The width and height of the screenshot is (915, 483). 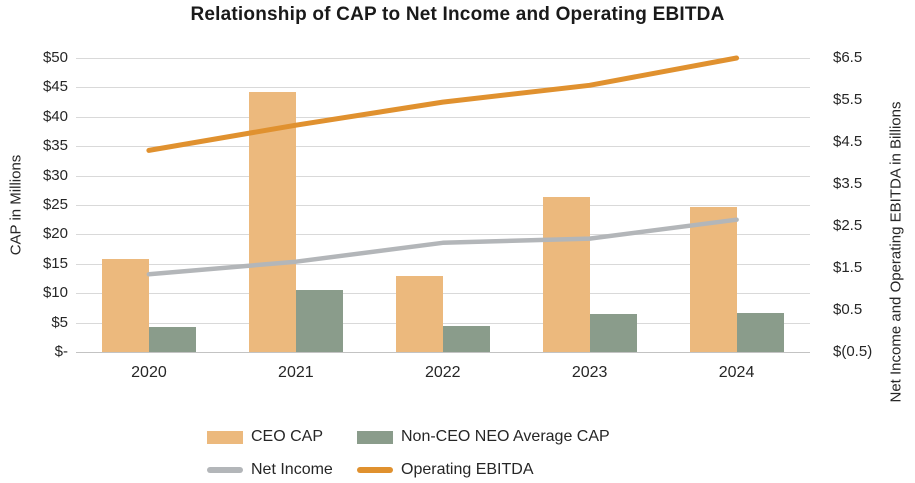 I want to click on legend-item-ceo-cap: CEO CAP, so click(x=282, y=437).